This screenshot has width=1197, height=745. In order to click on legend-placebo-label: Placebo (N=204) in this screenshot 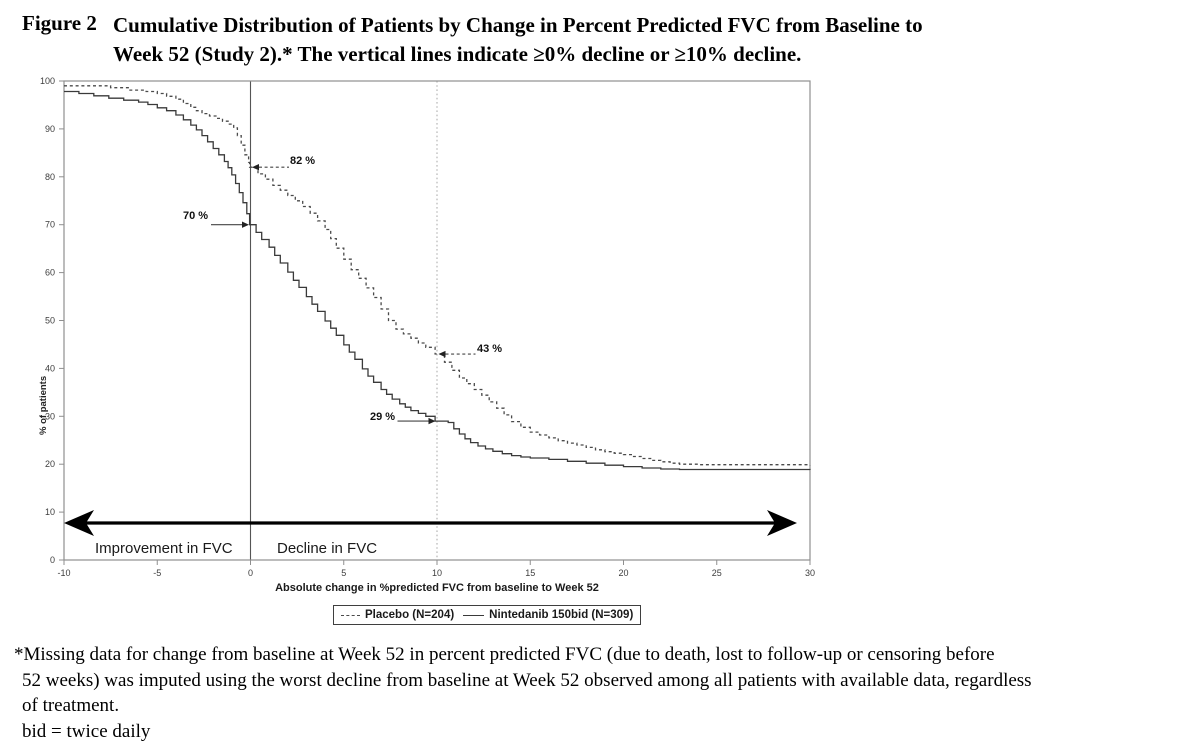, I will do `click(410, 615)`.